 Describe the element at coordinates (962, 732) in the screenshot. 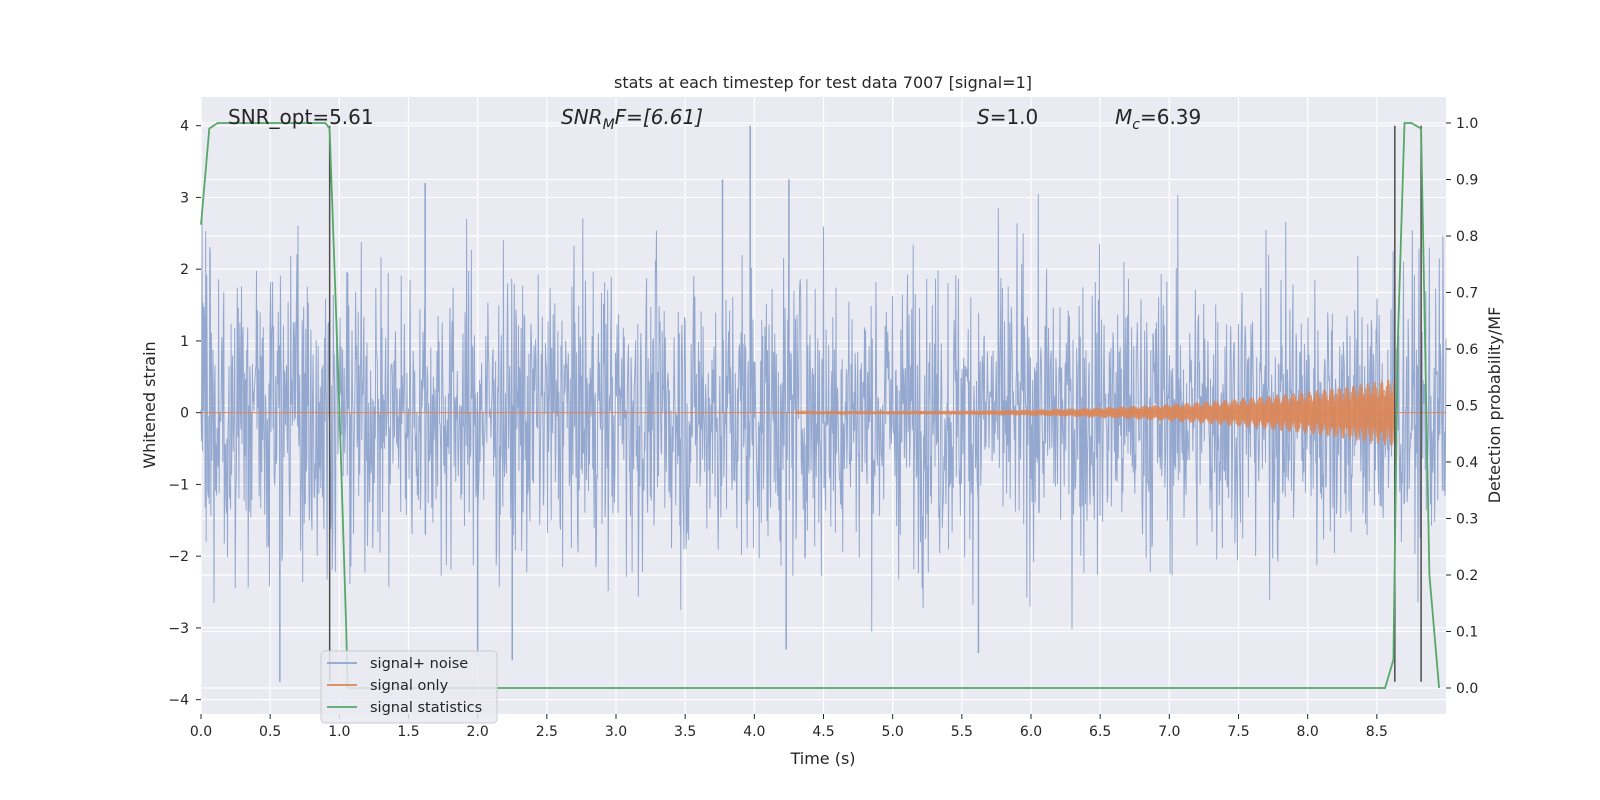

I see `x-tick-label: 5.5` at that location.